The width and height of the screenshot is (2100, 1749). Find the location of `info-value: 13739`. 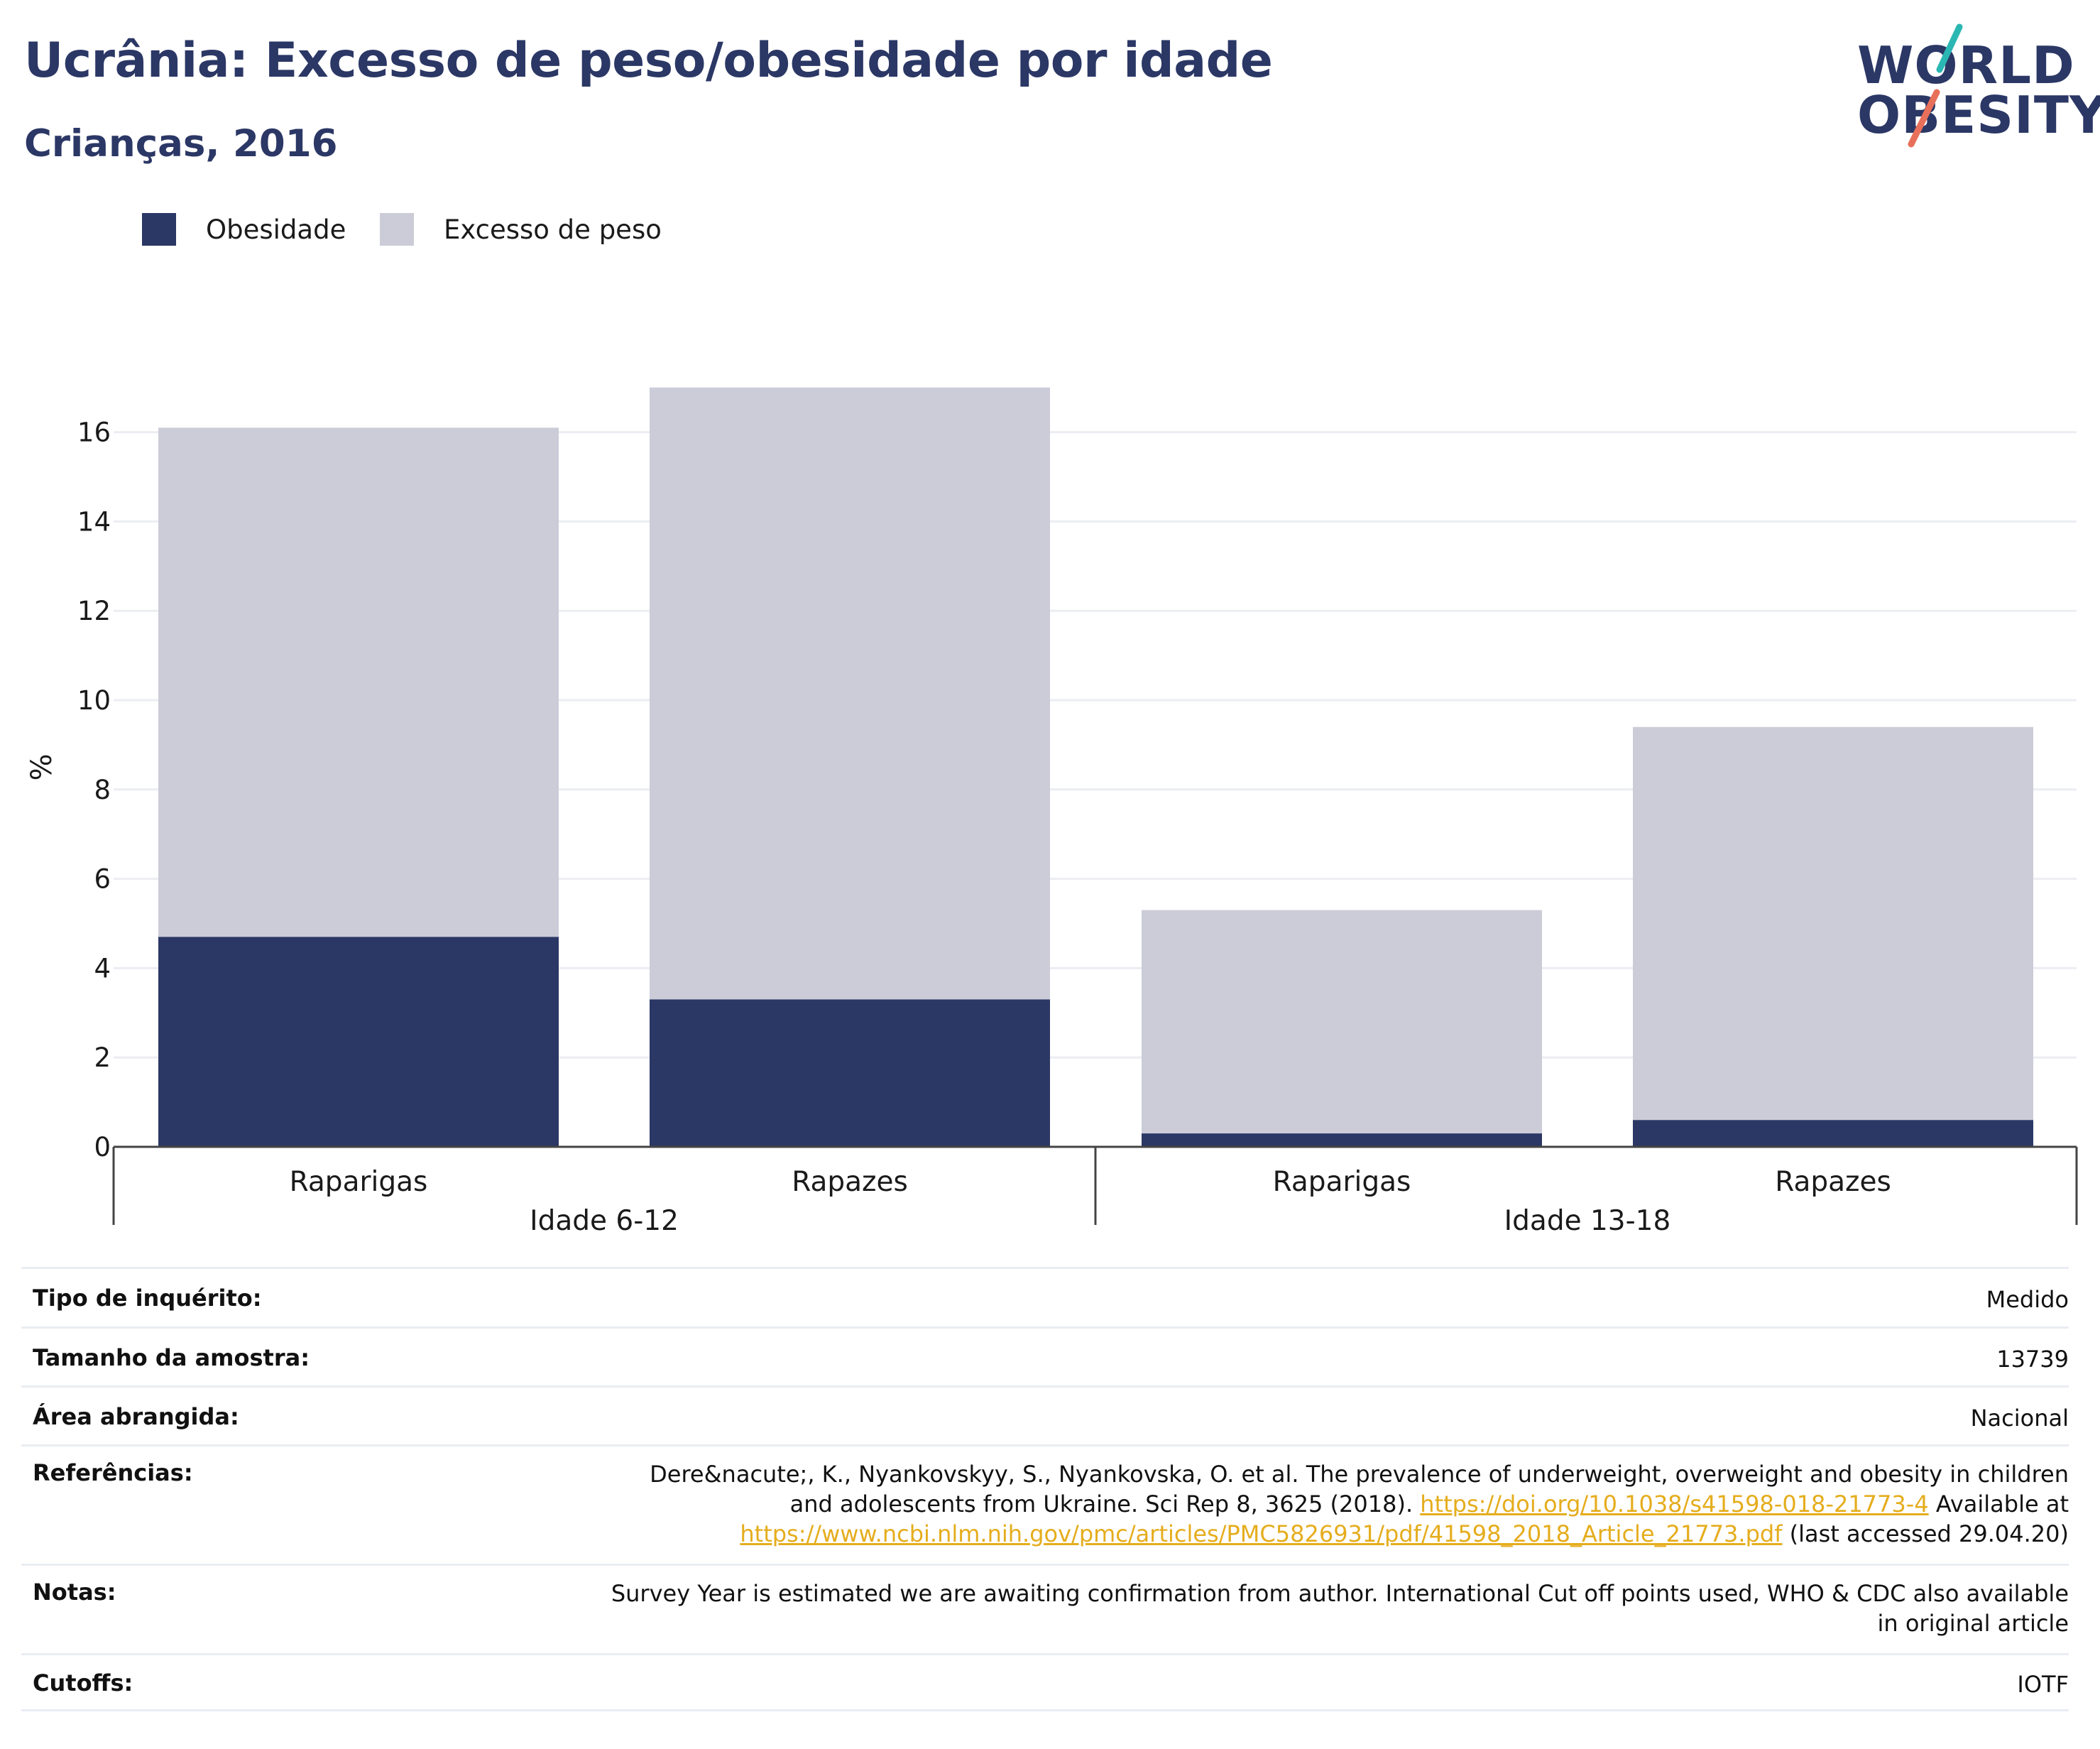

info-value: 13739 is located at coordinates (2032, 1359).